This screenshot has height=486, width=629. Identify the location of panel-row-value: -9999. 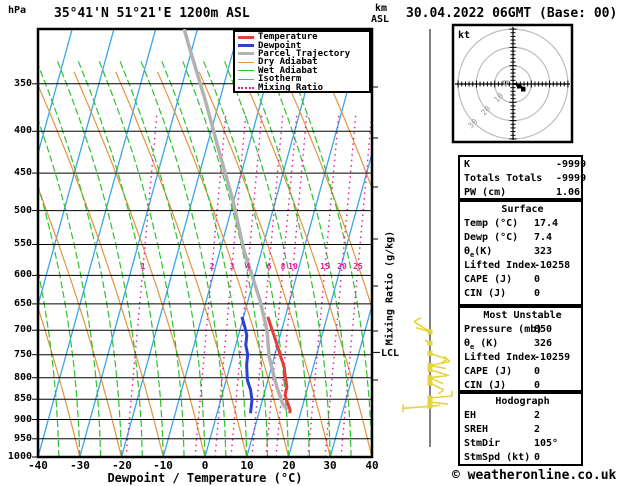
(571, 178).